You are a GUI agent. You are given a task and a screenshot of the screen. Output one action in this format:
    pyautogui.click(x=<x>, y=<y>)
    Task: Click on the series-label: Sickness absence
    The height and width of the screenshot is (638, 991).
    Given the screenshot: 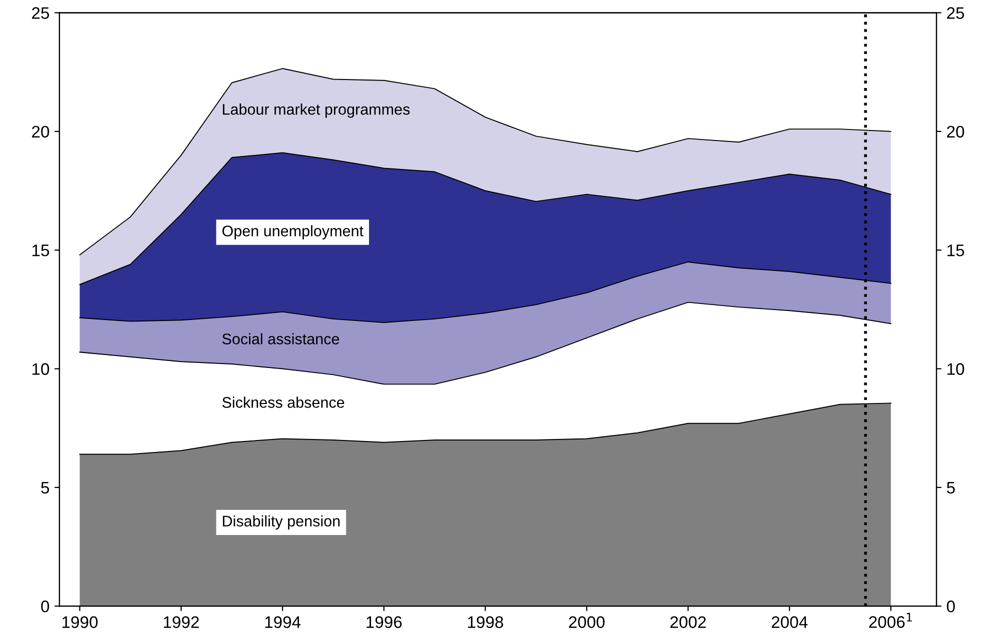 What is the action you would take?
    pyautogui.click(x=283, y=402)
    